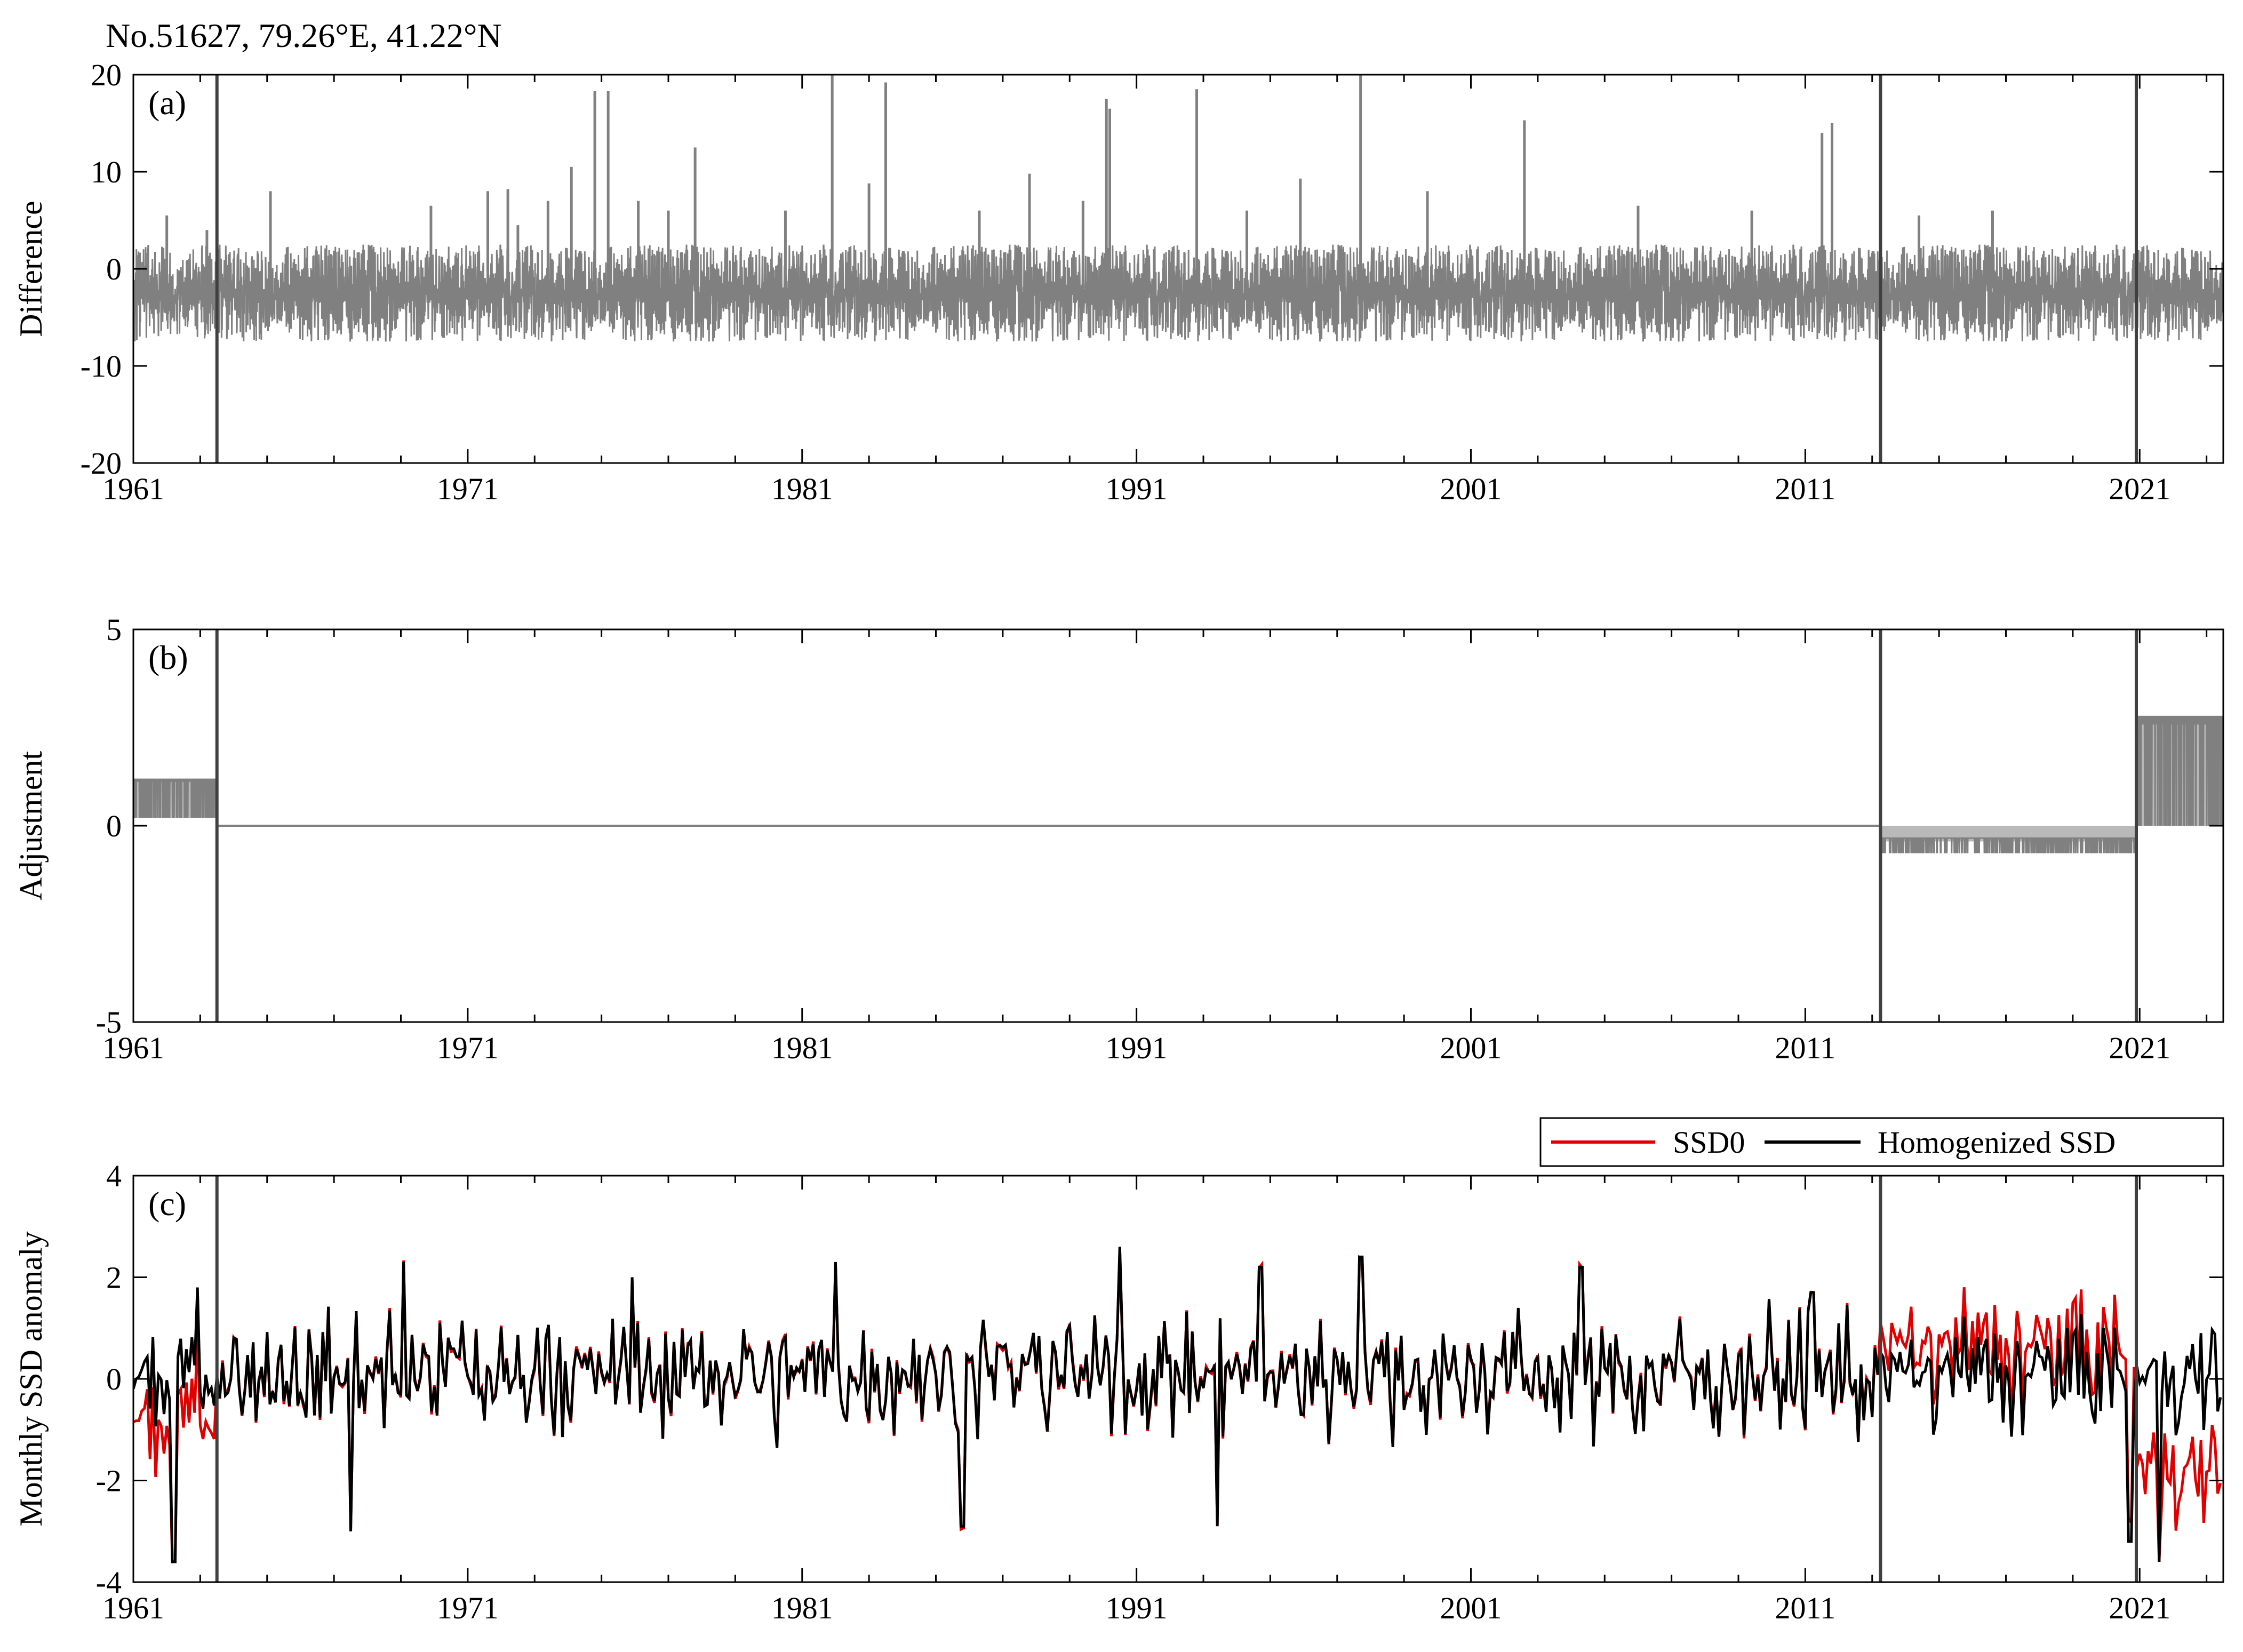  Describe the element at coordinates (101, 366) in the screenshot. I see `y-tick-label: -10` at that location.